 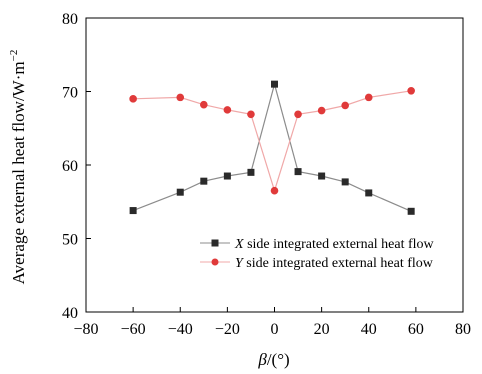 What do you see at coordinates (70, 313) in the screenshot?
I see `y-tick-label: 40` at bounding box center [70, 313].